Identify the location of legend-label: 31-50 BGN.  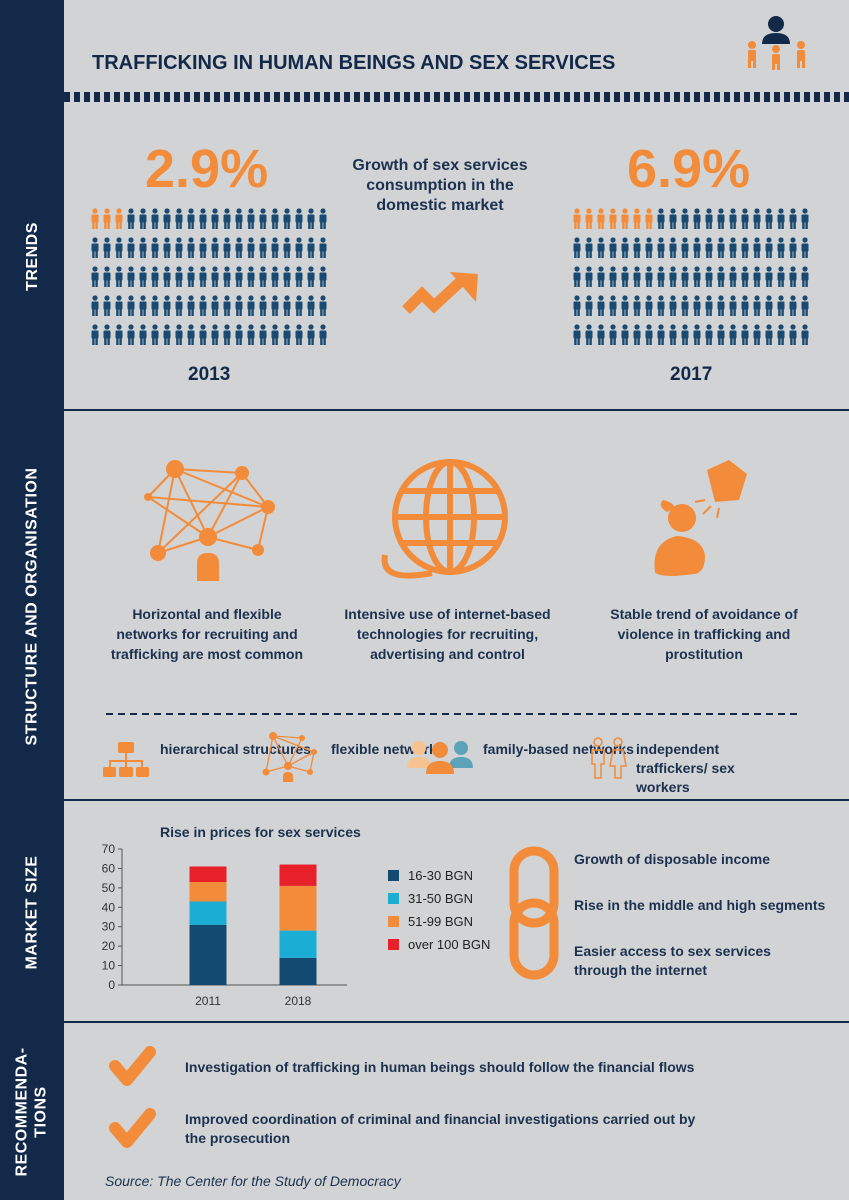
(441, 898).